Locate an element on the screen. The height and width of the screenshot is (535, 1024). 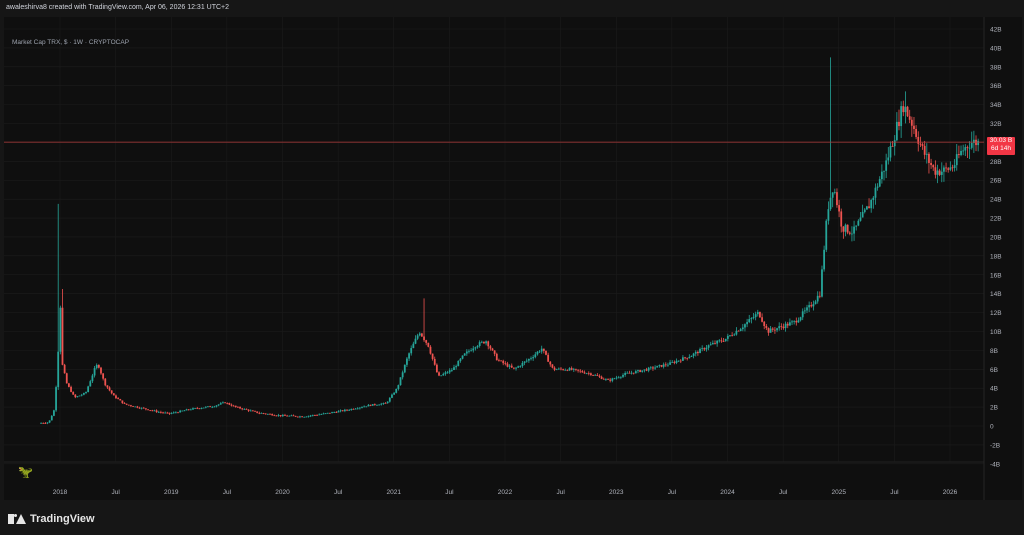
x-tick-label: 2022 is located at coordinates (505, 492).